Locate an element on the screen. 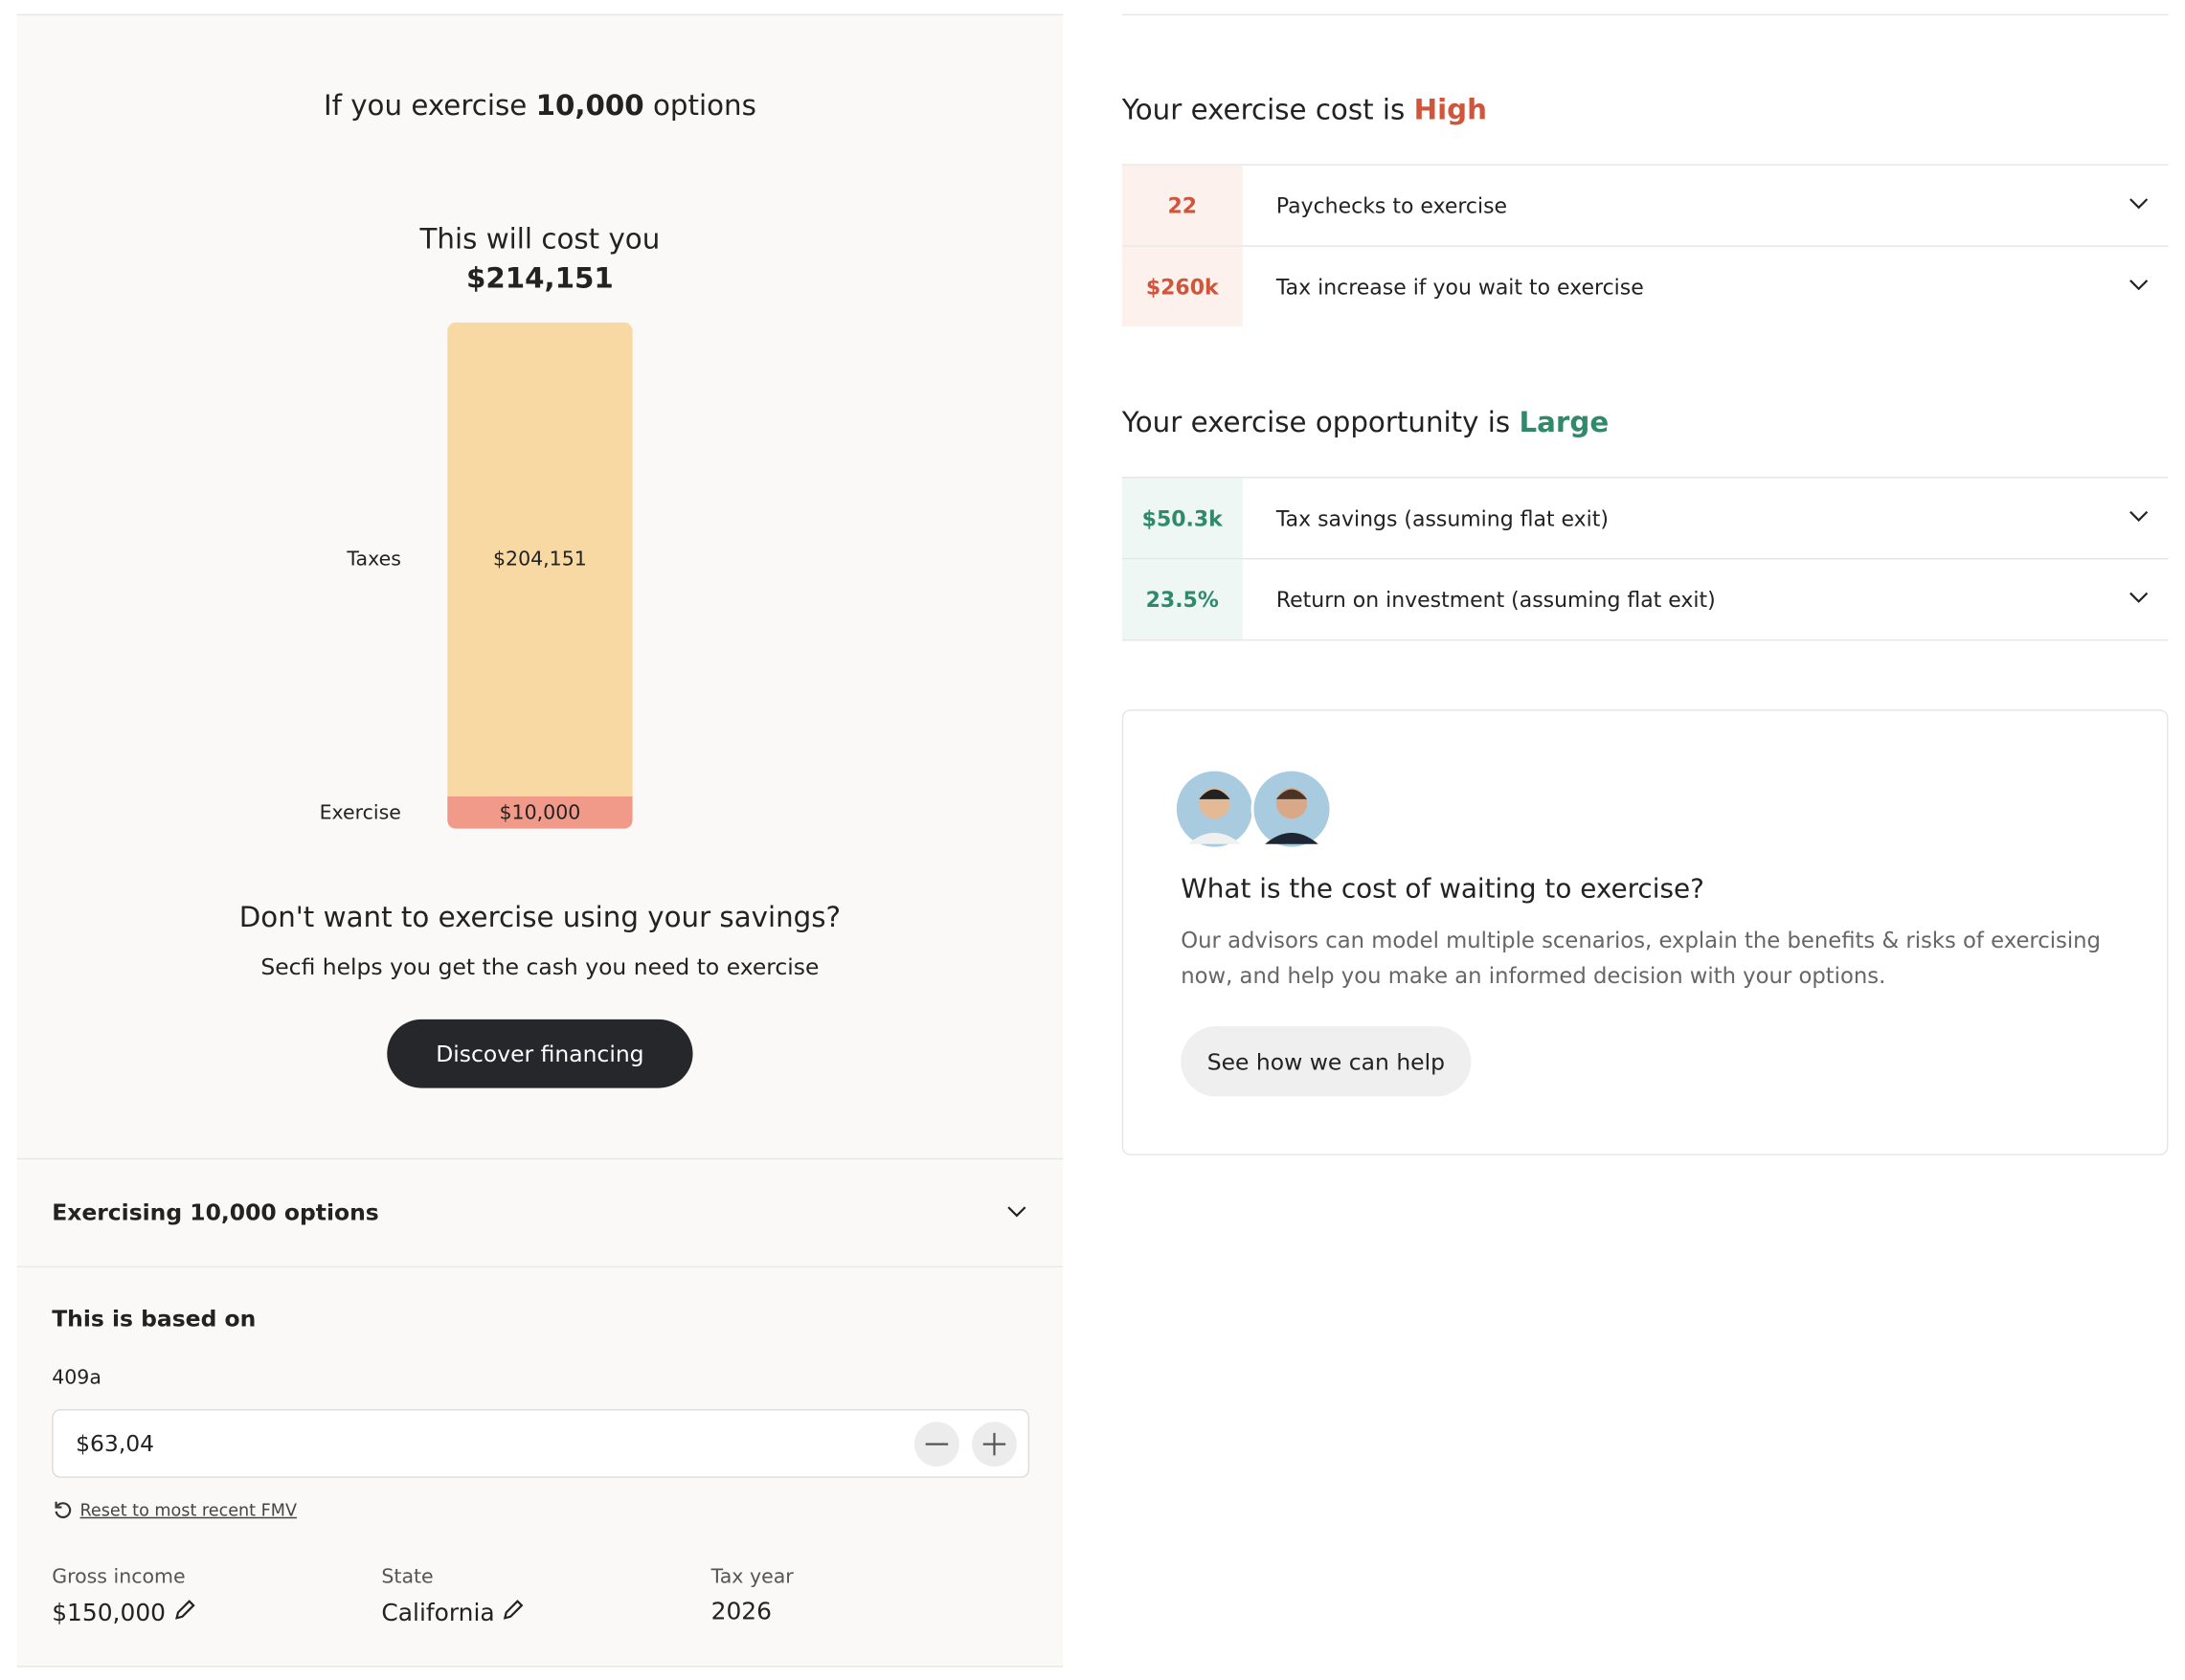 Image resolution: width=2185 pixels, height=1680 pixels. metric-row: $50.3k Tax savings (assuming flat exit) is located at coordinates (1645, 517).